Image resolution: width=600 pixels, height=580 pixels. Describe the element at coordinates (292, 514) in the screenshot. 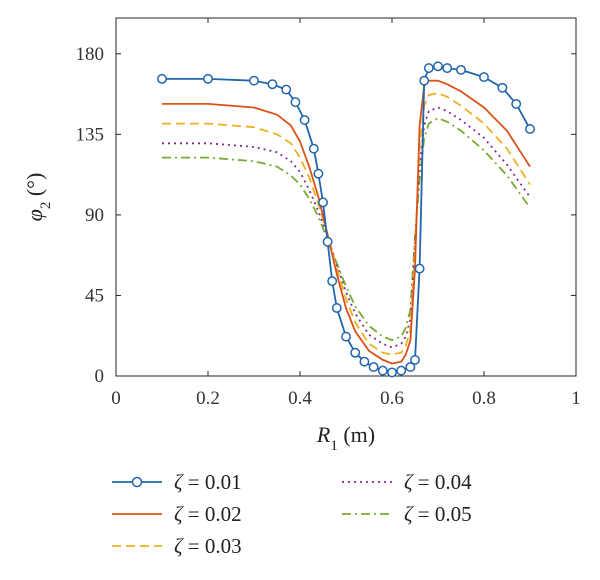

I see `legend: ζ = 0.01 ζ = 0.02 ζ = 0.03 ζ = 0.04 ζ = 0.05` at that location.